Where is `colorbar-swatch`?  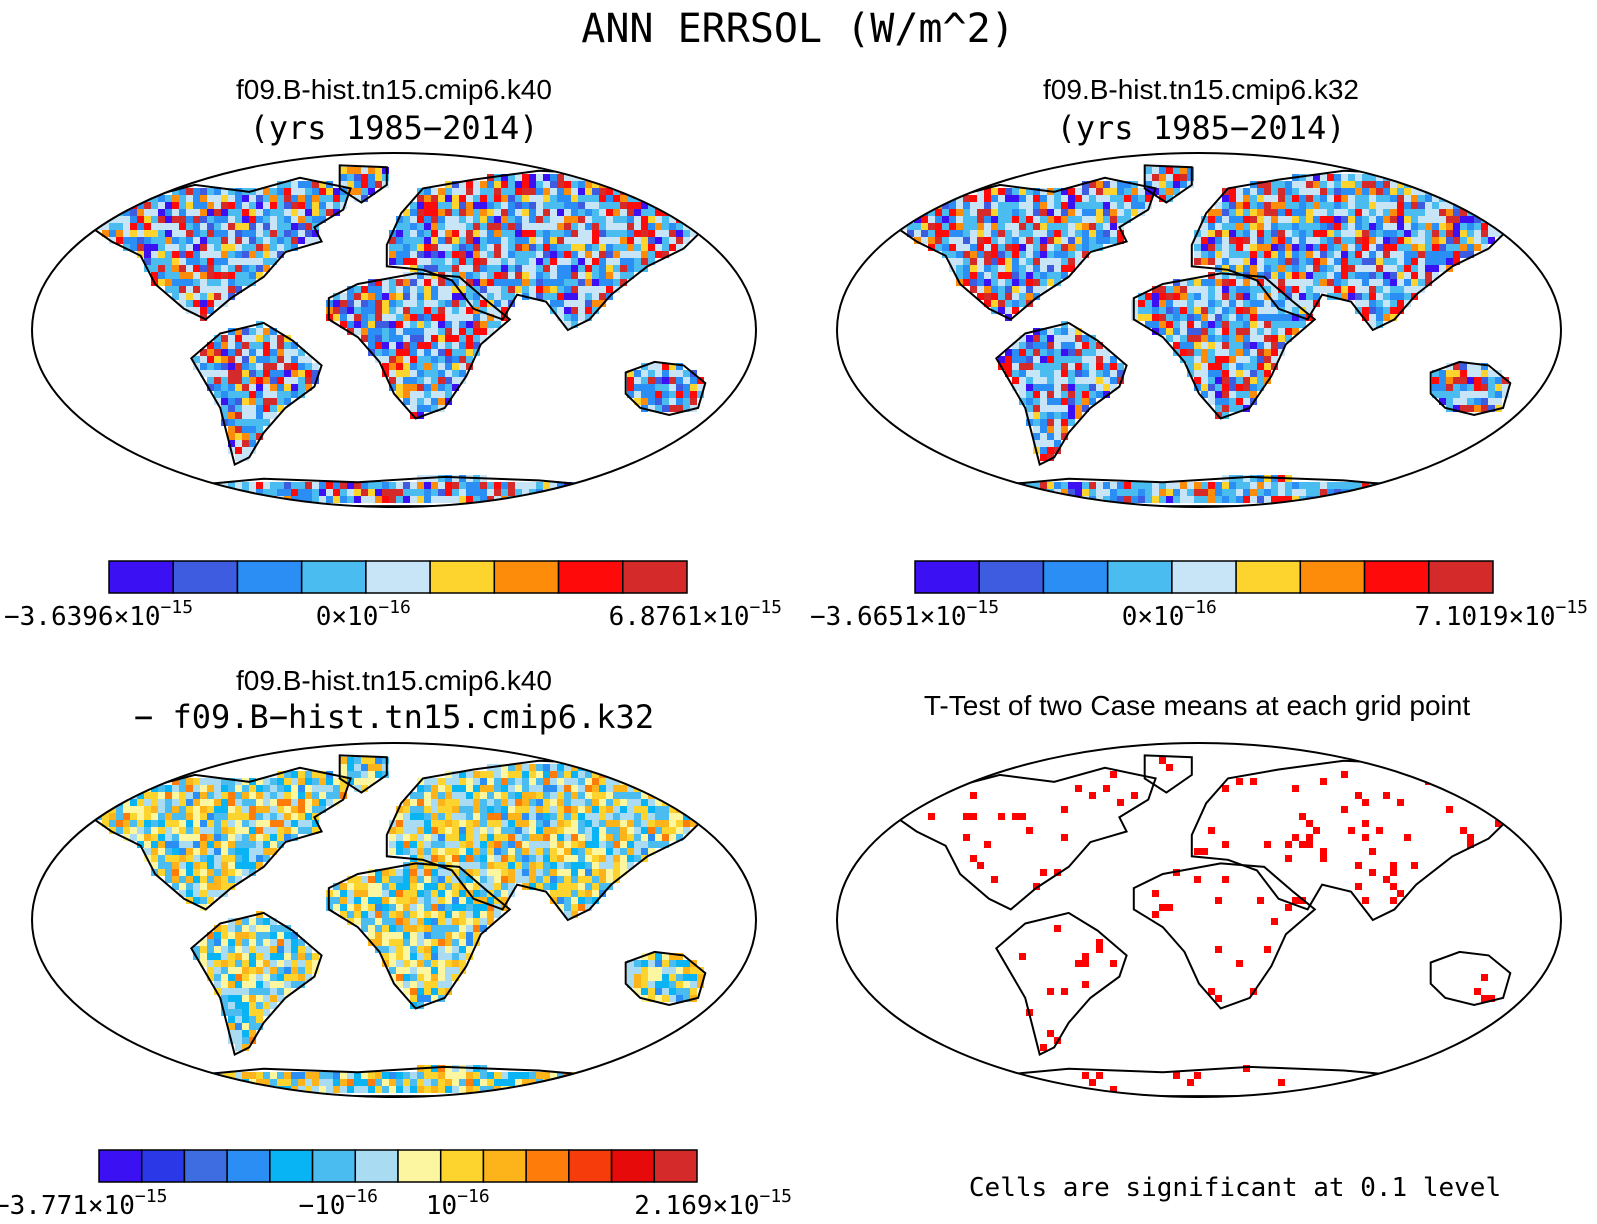
colorbar-swatch is located at coordinates (141, 577).